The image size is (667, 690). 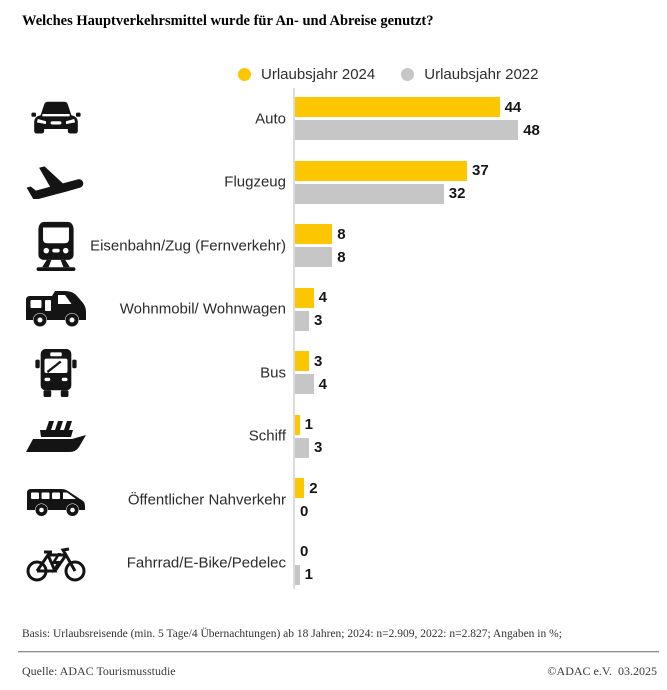 I want to click on value-label-2024: 1, so click(x=308, y=424).